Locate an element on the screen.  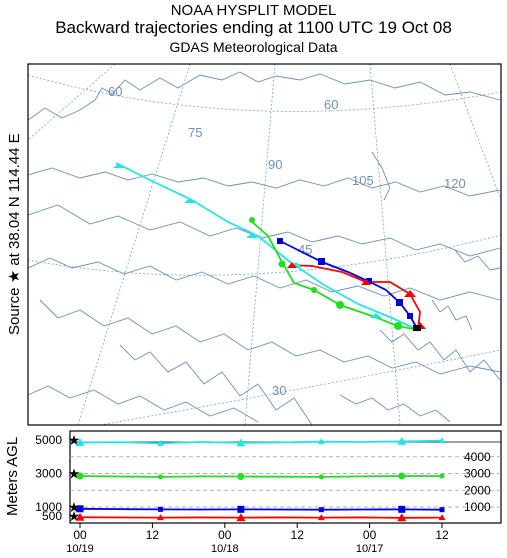
source-marker is located at coordinates (417, 328).